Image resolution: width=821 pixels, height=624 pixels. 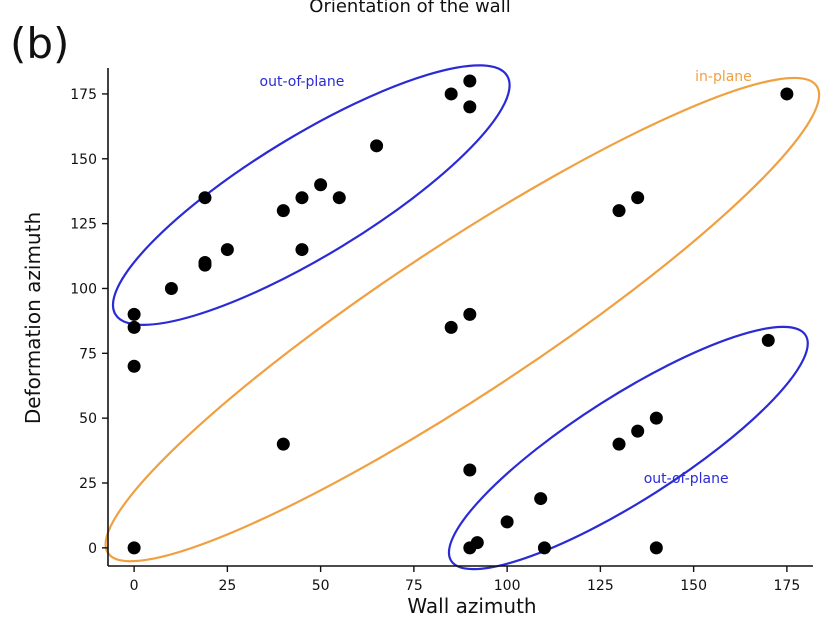 What do you see at coordinates (88, 484) in the screenshot?
I see `y-tick-label: 25` at bounding box center [88, 484].